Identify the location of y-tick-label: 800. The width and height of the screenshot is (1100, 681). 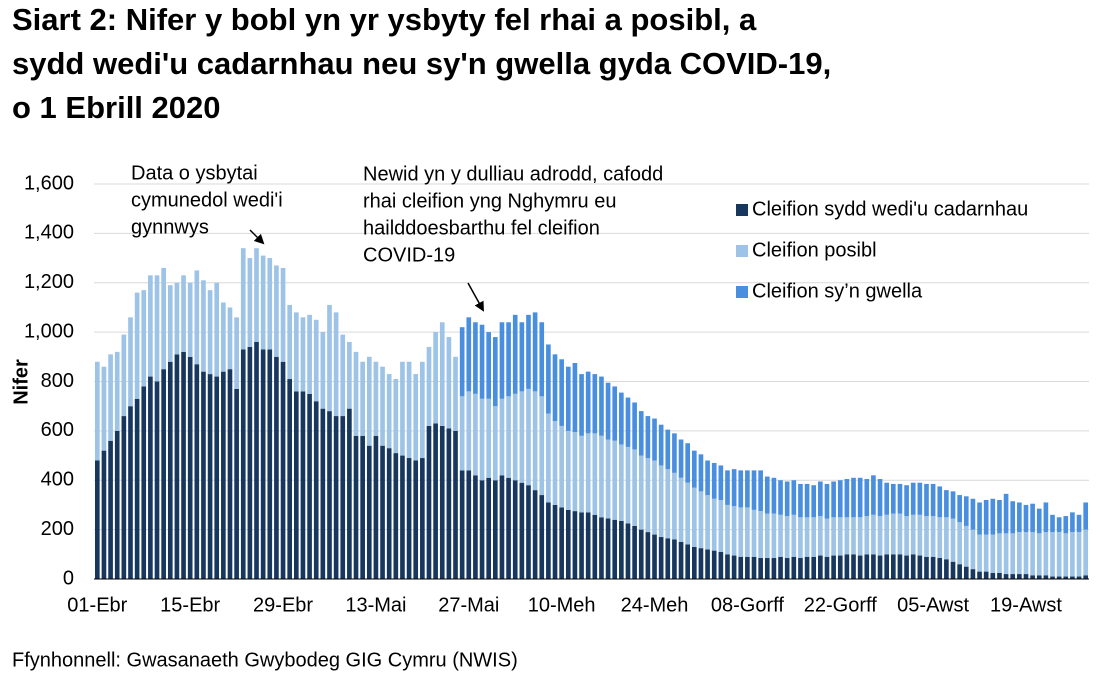
(57, 381).